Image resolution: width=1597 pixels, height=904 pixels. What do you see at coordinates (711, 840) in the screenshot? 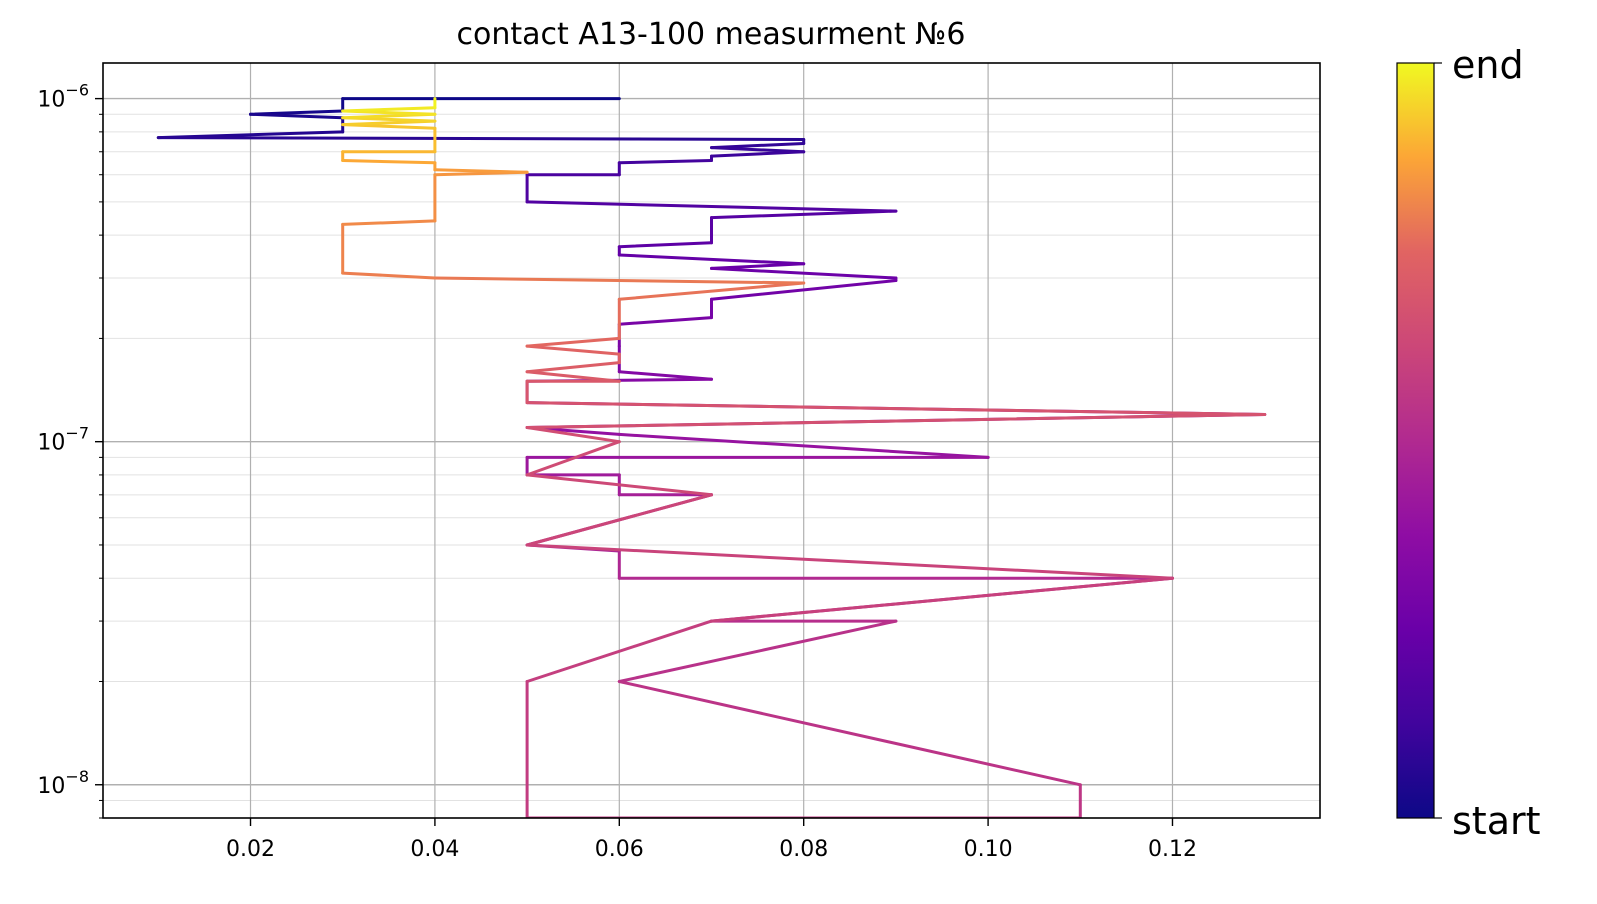
I see `x-axis: 0.02 0.04 0.06 0.08 0.10 0.12` at bounding box center [711, 840].